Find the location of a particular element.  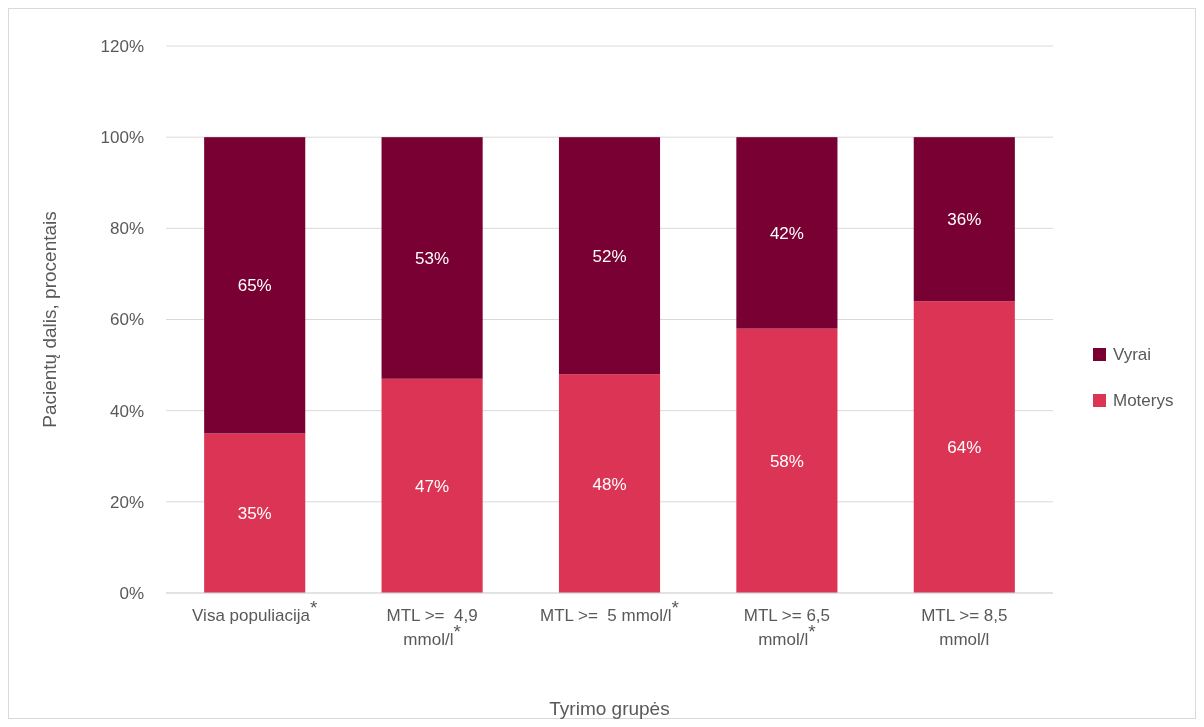

data-label: 35% is located at coordinates (254, 514).